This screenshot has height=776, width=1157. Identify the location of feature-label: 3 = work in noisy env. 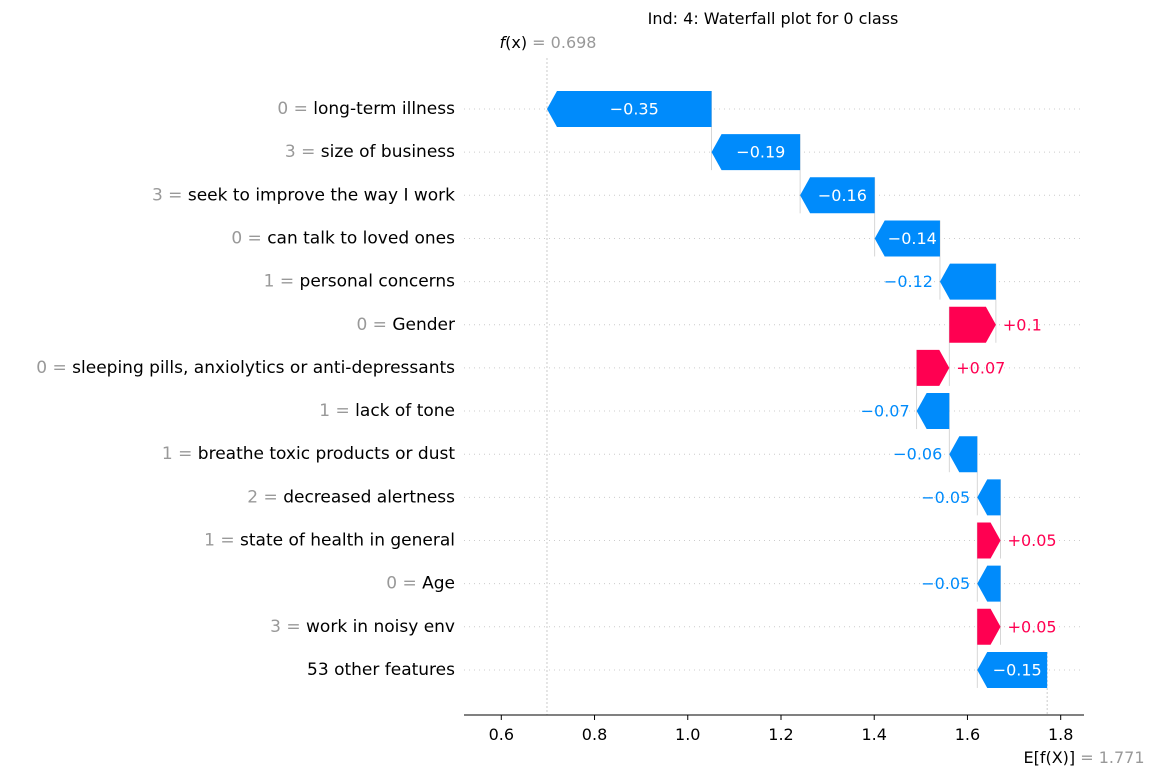
(362, 627).